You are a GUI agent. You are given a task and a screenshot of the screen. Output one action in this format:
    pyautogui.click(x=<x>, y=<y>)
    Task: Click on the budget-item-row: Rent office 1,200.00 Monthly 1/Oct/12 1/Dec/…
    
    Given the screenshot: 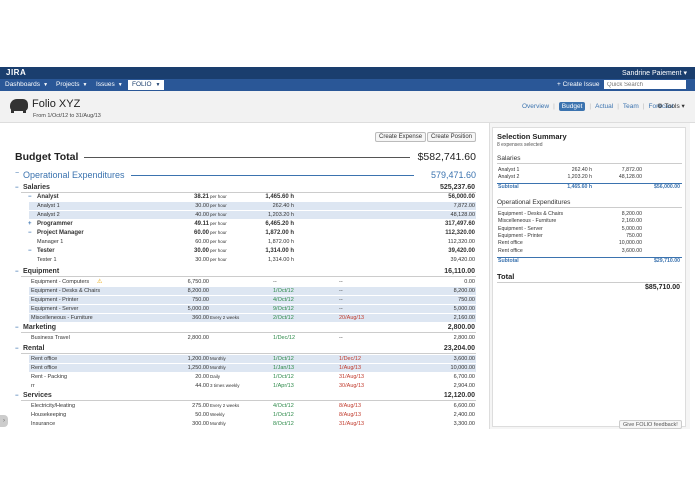 What is the action you would take?
    pyautogui.click(x=252, y=359)
    